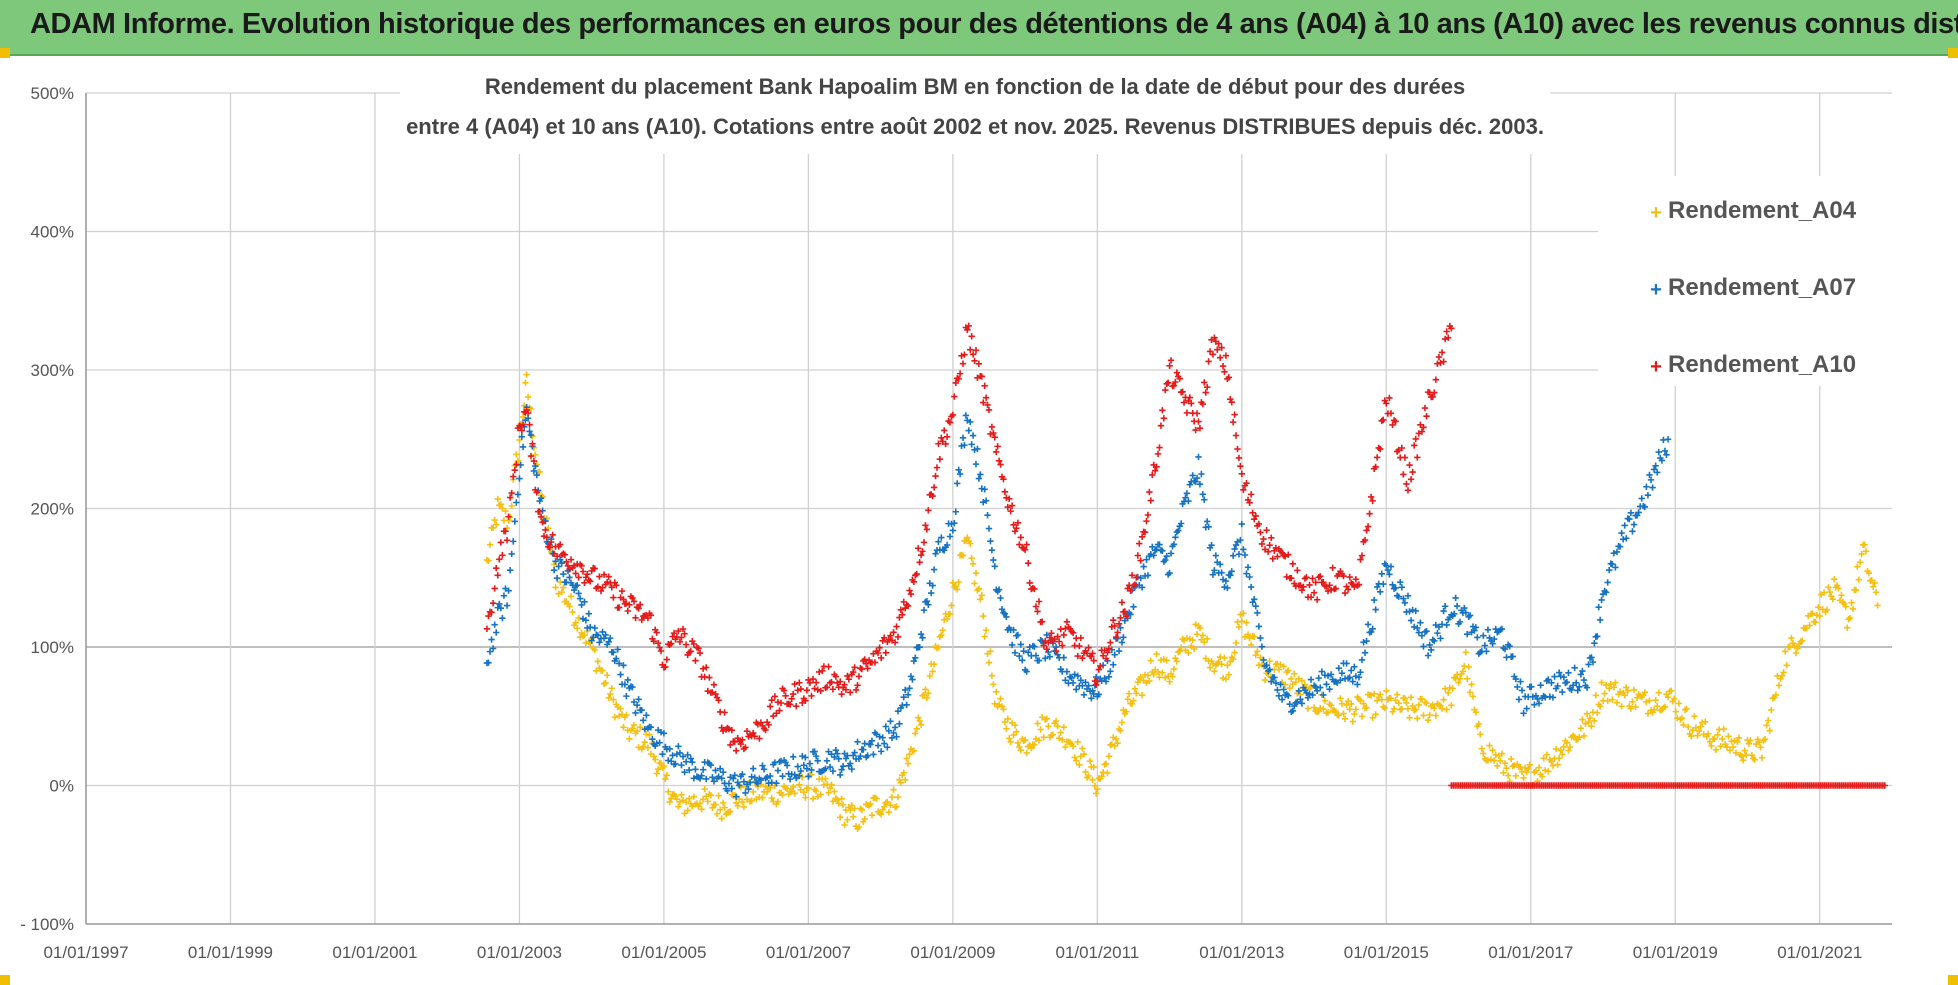 This screenshot has width=1958, height=985. I want to click on legend-backdrop, so click(1753, 281).